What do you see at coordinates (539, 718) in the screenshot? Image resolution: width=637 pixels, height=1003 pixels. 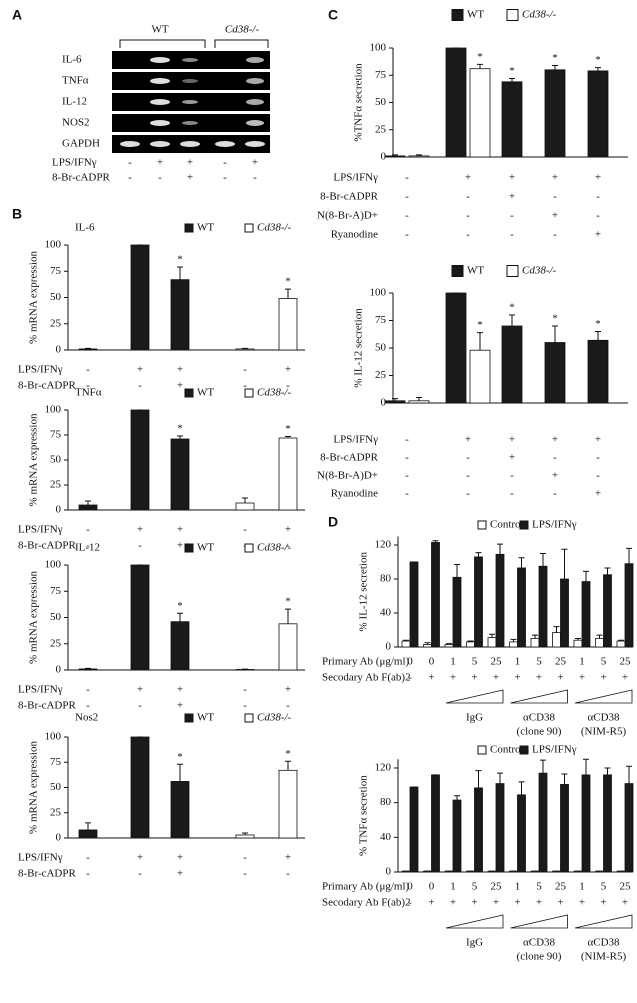 I see `group-label: αCD38` at bounding box center [539, 718].